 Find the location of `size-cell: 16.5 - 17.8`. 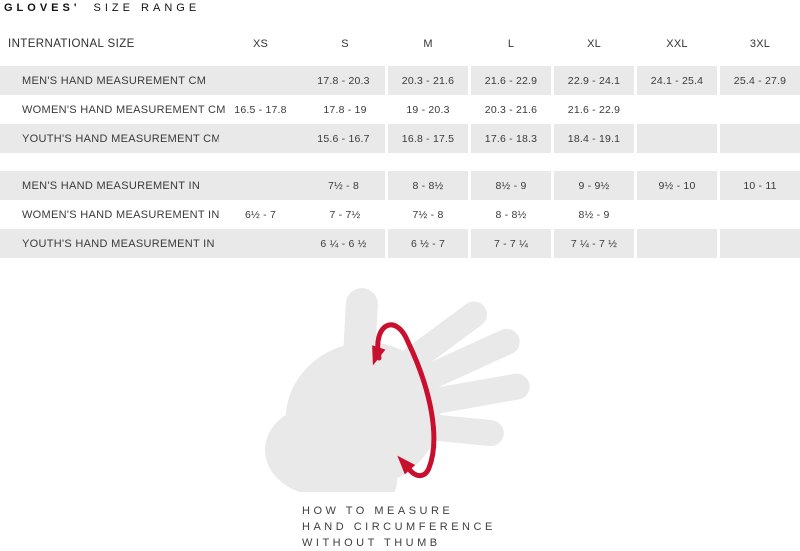

size-cell: 16.5 - 17.8 is located at coordinates (260, 109).